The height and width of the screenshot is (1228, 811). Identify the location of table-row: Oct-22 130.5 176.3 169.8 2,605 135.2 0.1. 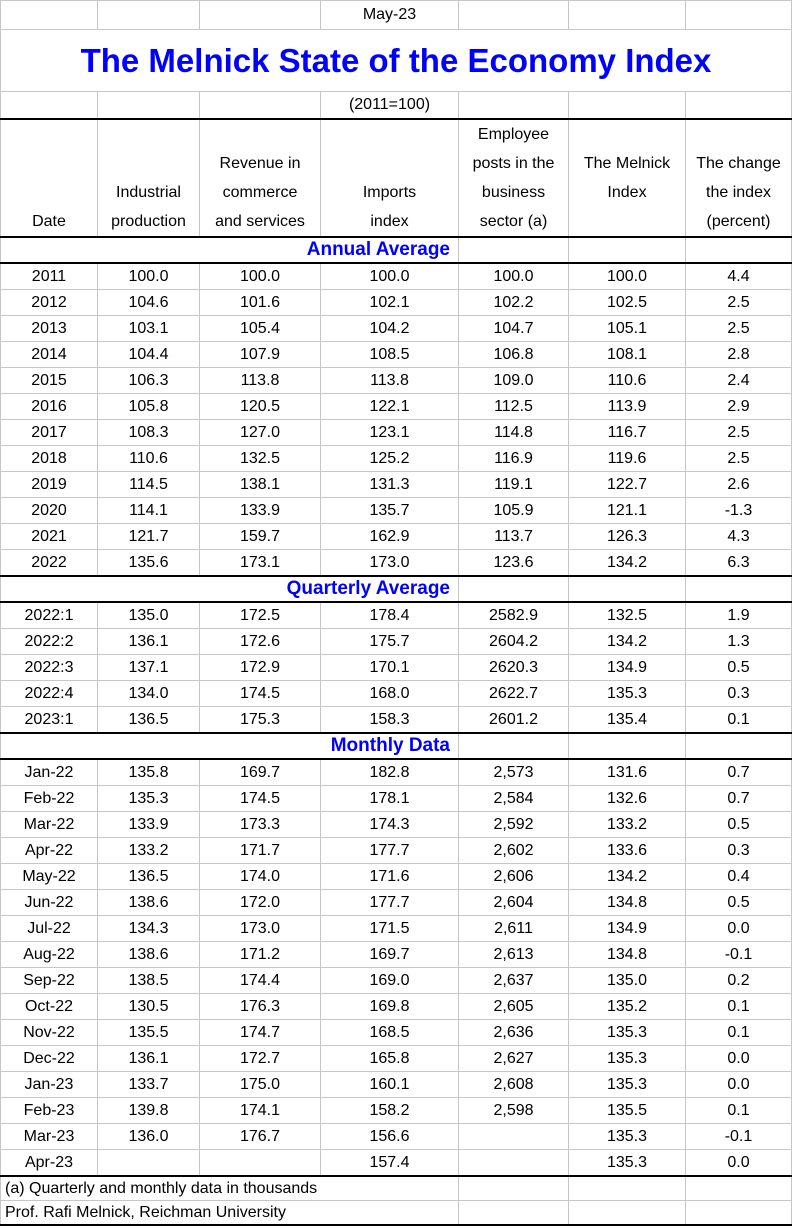
(396, 1006).